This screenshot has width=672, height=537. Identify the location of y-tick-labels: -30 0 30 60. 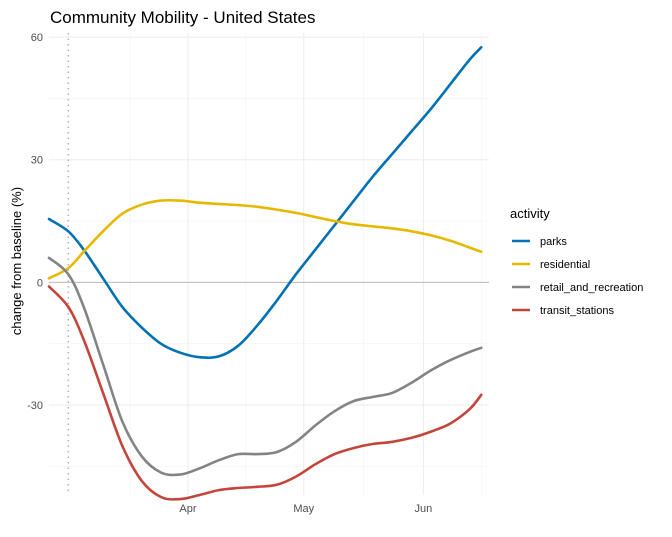
(35, 222).